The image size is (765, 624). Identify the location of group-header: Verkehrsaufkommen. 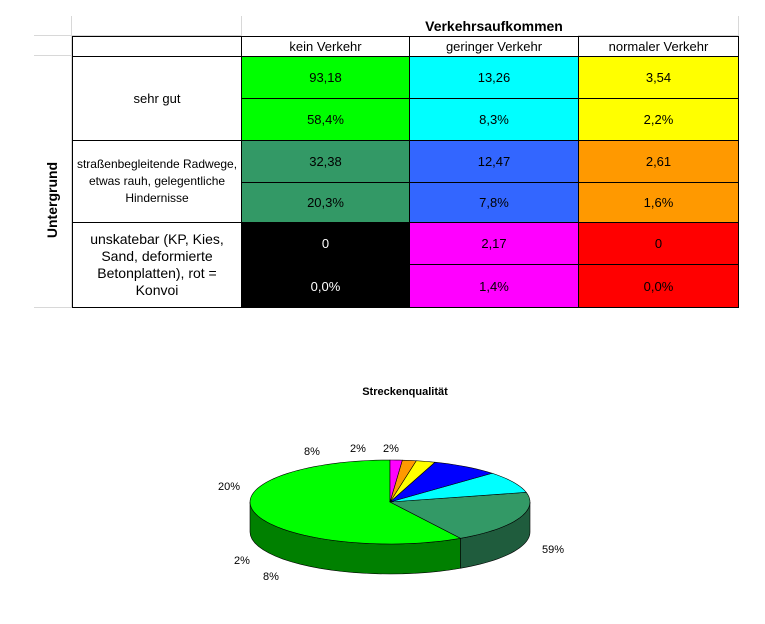
(494, 25).